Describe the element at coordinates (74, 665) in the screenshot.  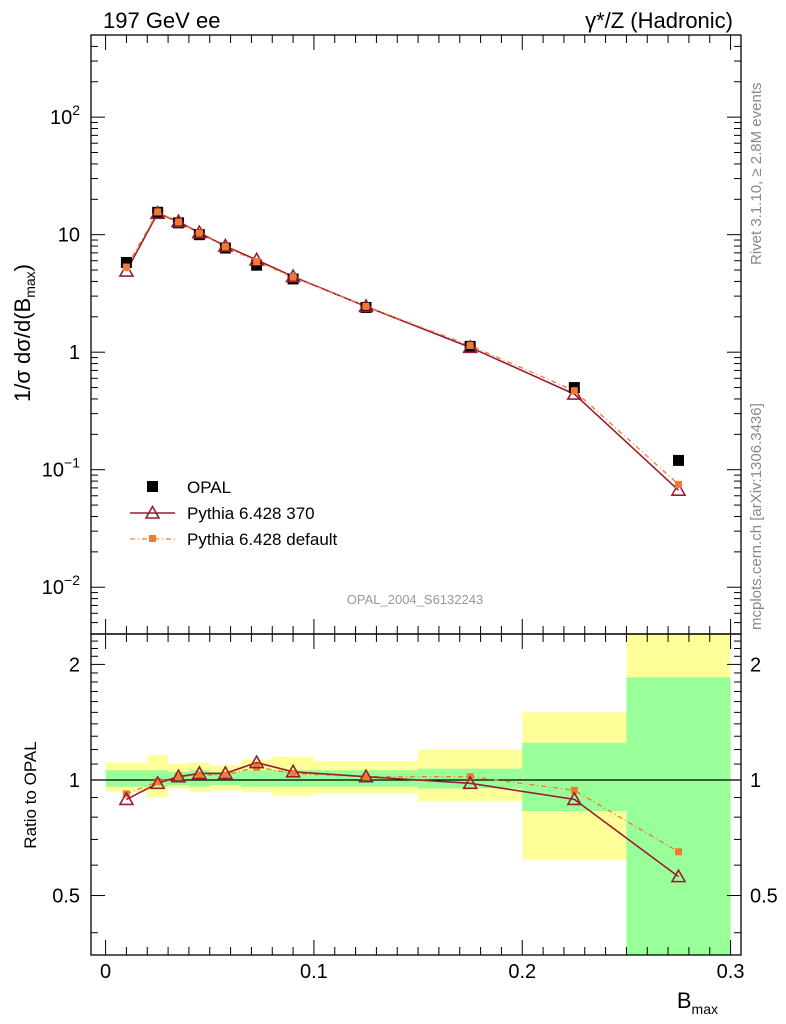
I see `y-ratio-tick-label-left: 2` at that location.